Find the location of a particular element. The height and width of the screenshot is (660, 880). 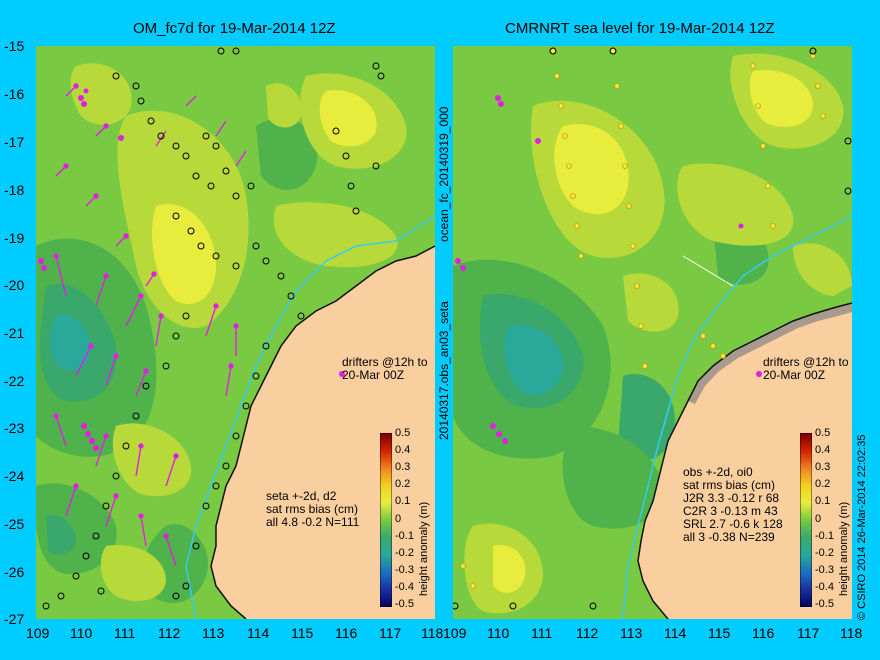

right-stats-line4: C2R 3 -0.13 m 43 is located at coordinates (730, 511).